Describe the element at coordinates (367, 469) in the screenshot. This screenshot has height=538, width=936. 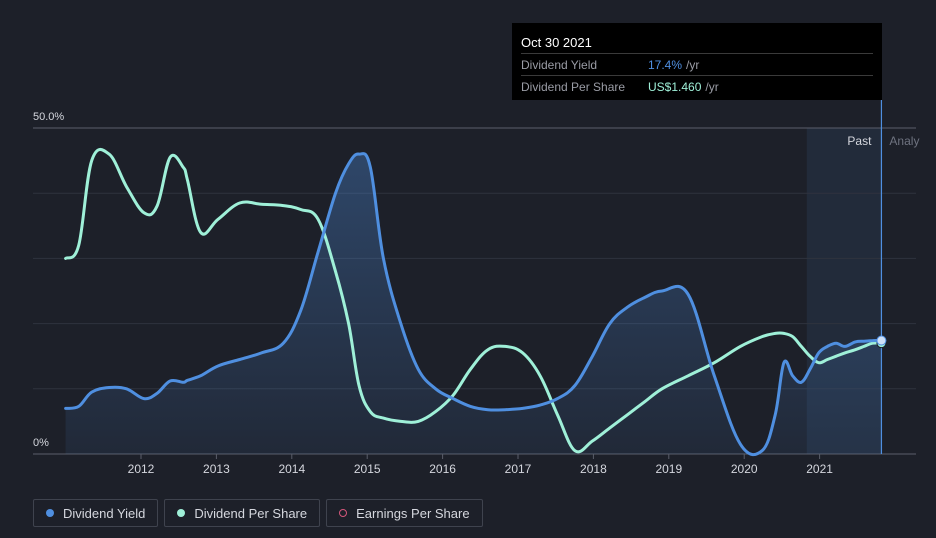
I see `x-tick-label: 2015` at that location.